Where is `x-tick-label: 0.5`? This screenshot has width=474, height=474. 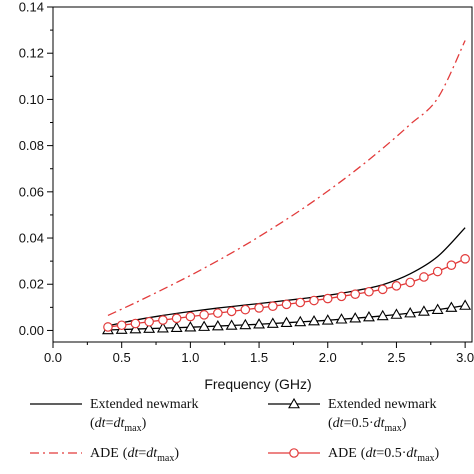 x-tick-label: 0.5 is located at coordinates (122, 357).